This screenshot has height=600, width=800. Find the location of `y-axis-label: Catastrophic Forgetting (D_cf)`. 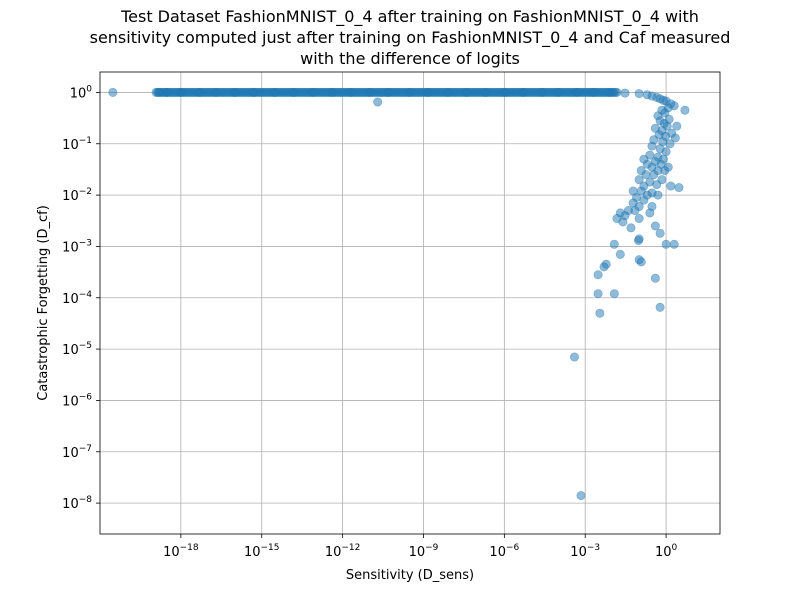

y-axis-label: Catastrophic Forgetting (D_cf) is located at coordinates (43, 303).